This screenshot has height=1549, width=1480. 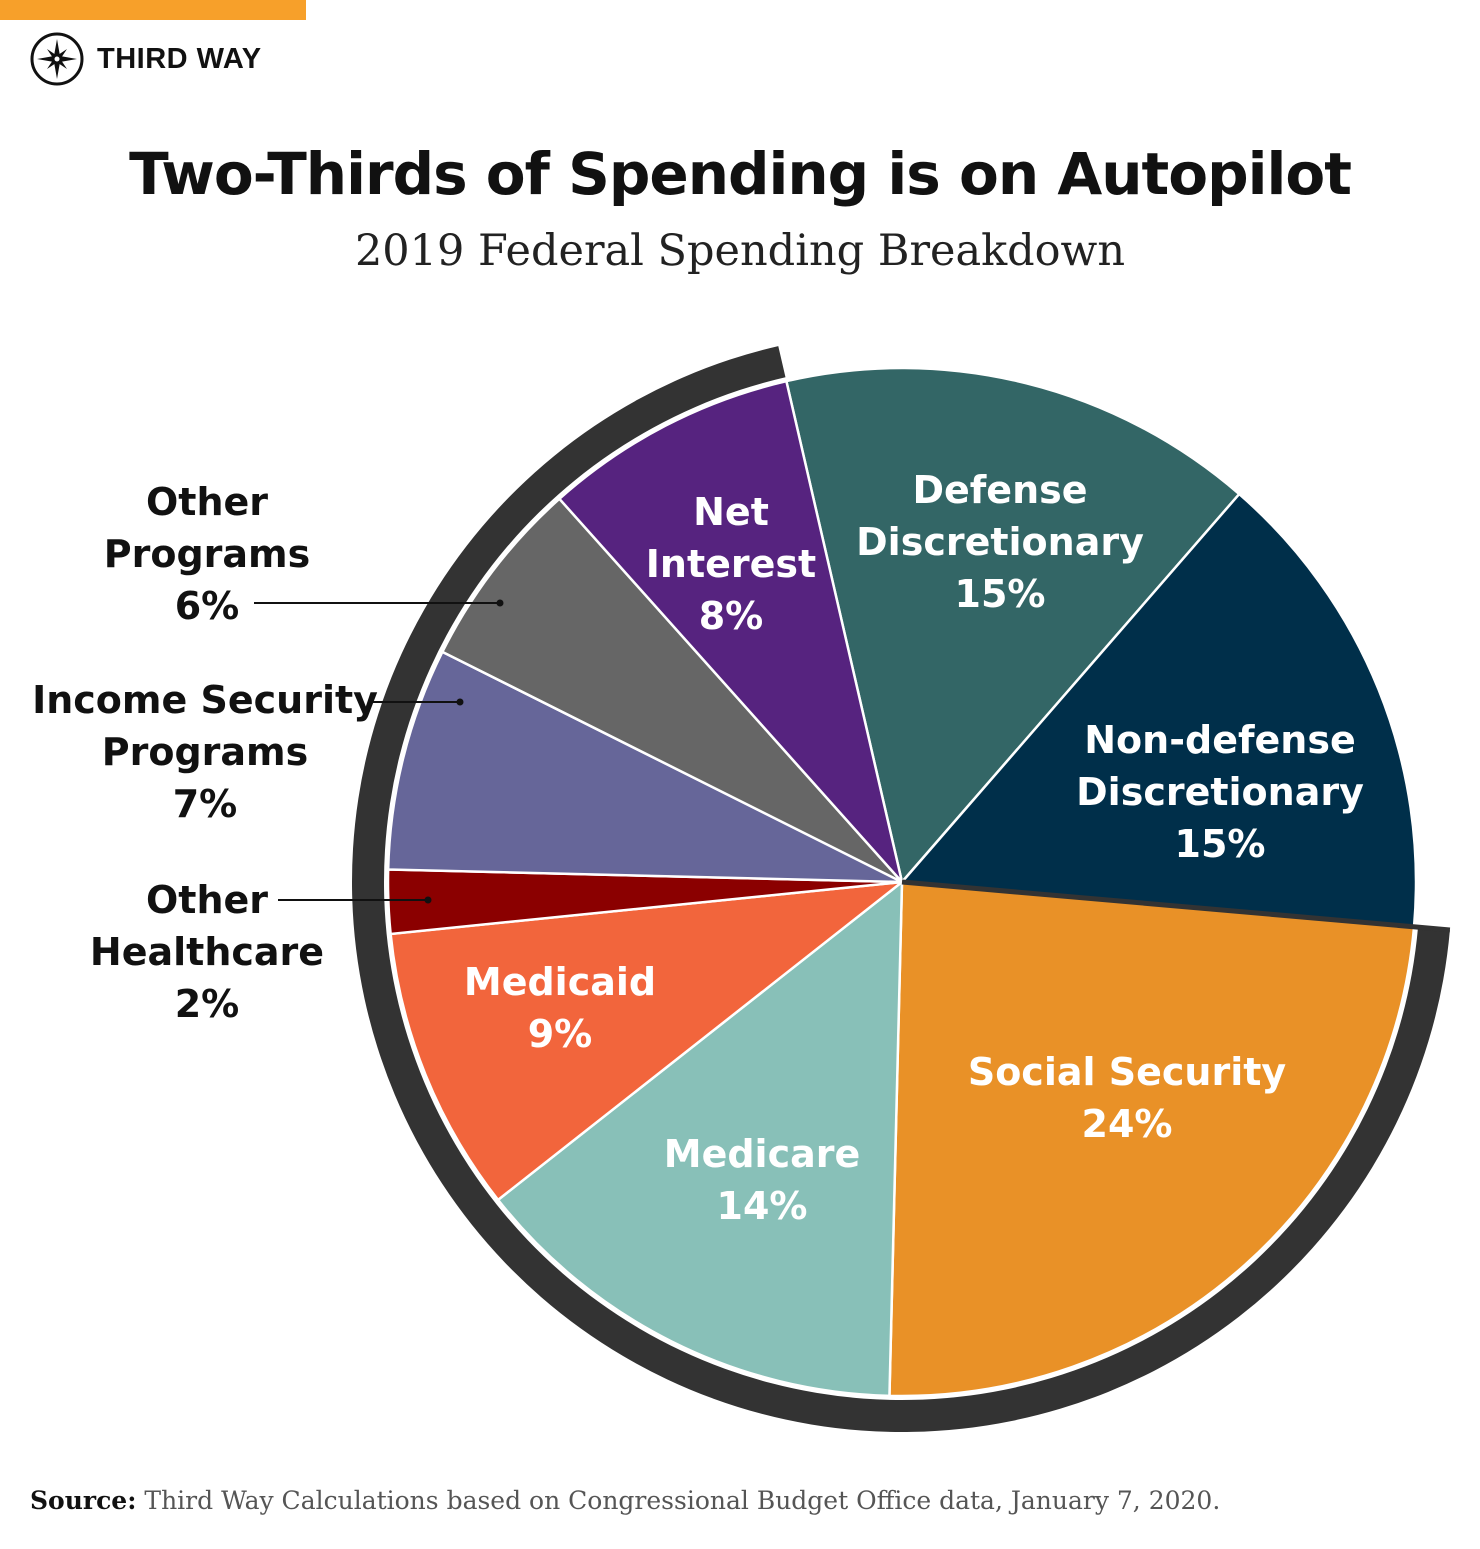 I want to click on slice-label-name: Social Security, so click(x=1127, y=1072).